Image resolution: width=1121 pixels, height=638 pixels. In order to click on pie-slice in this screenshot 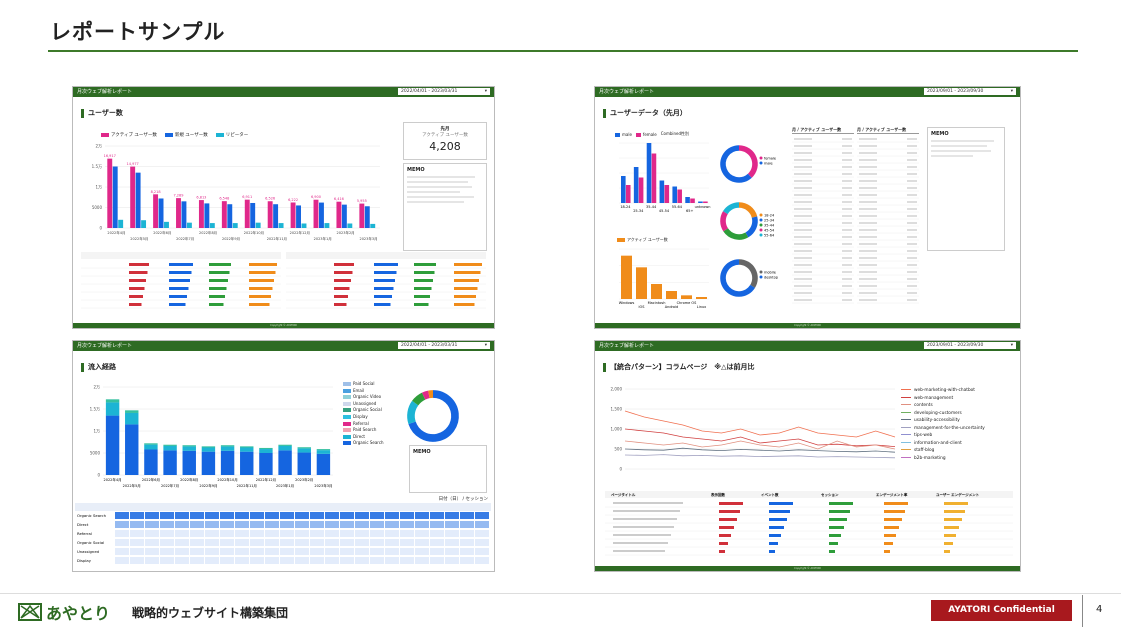, I will do `click(751, 227)`.